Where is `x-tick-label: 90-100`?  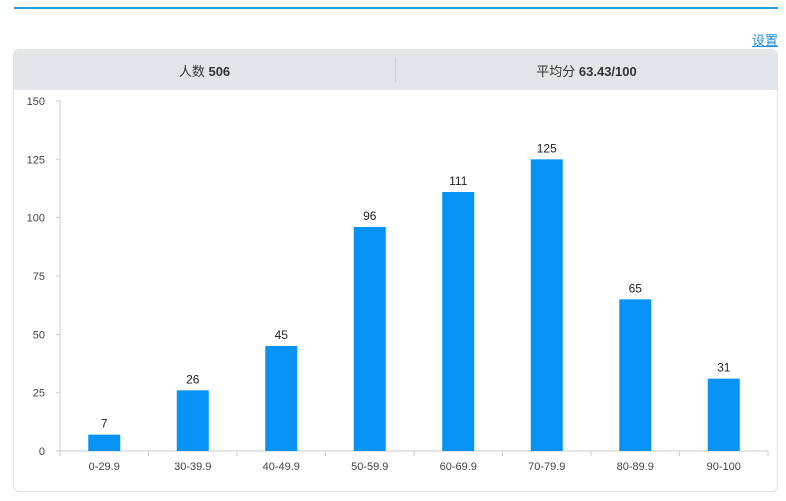
x-tick-label: 90-100 is located at coordinates (724, 467).